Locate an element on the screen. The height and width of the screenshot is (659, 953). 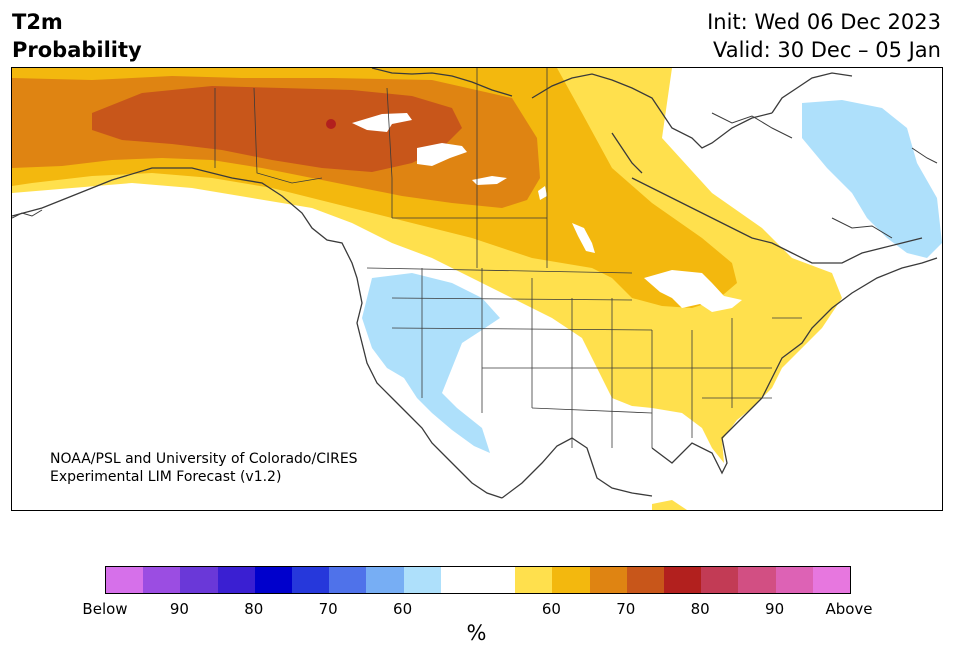
colorbar-tick-labels: Below 90 80 70 60 60 70 80 90 Above is located at coordinates (476, 610).